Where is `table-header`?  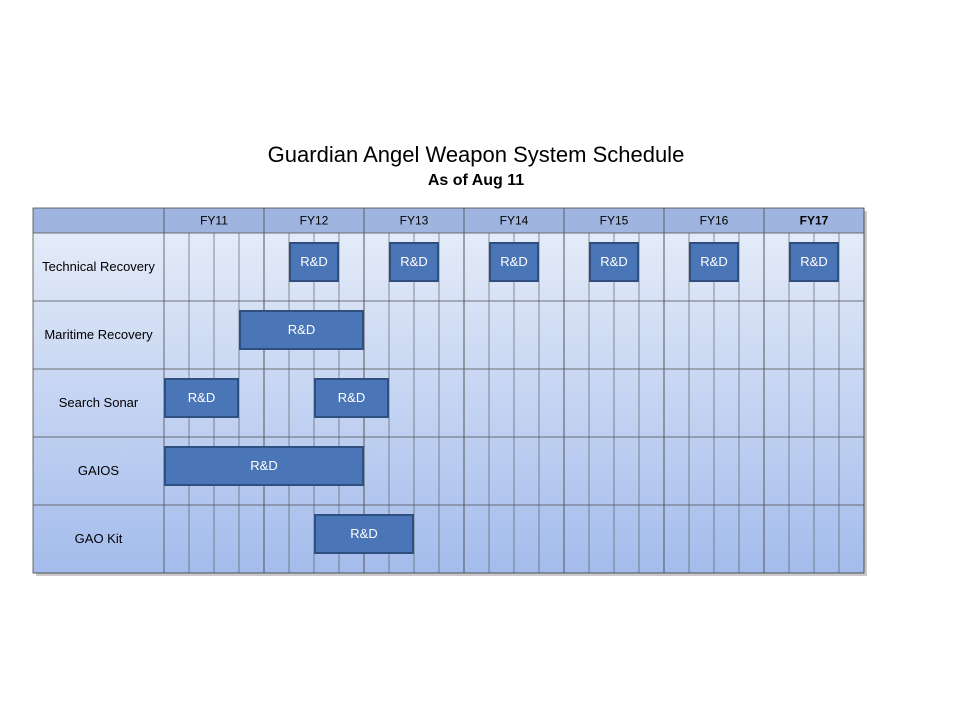
table-header is located at coordinates (448, 220).